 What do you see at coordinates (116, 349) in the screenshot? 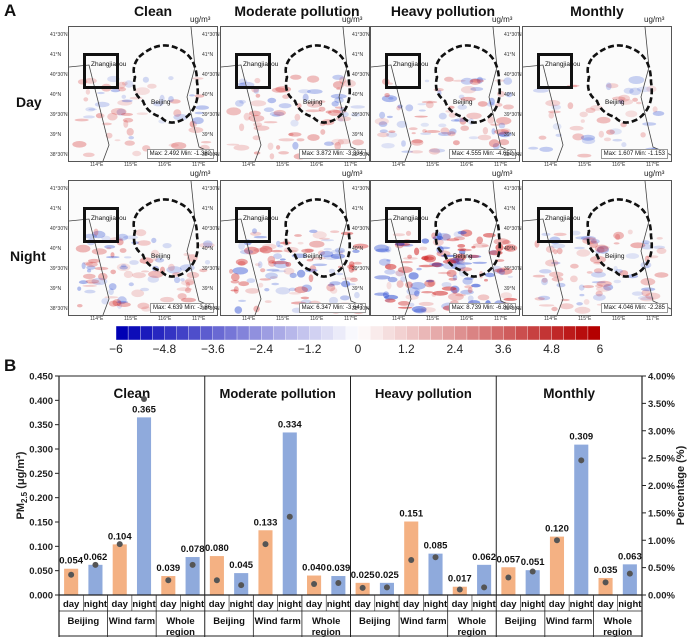
I see `colorbar-tick-label: −6` at bounding box center [116, 349].